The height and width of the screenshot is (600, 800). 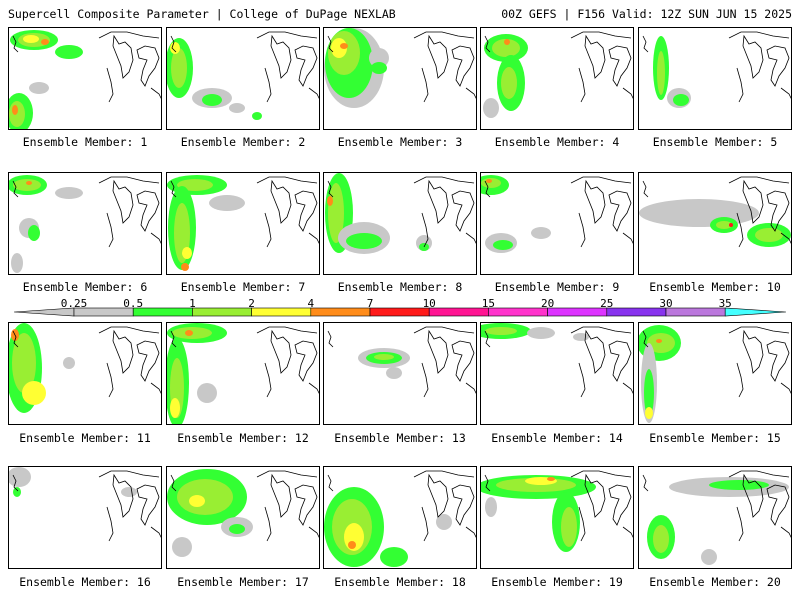 I want to click on colorbar-tick-label: 2, so click(x=251, y=303).